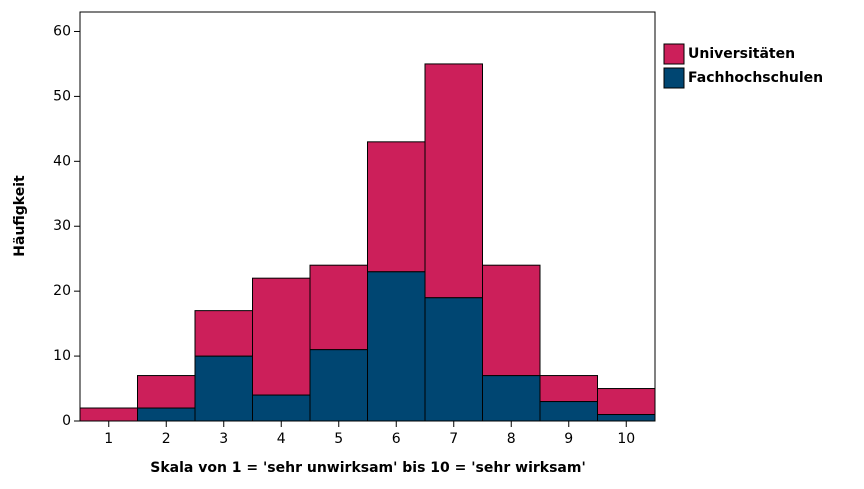  I want to click on legend-text: Fachhochschulen, so click(755, 78).